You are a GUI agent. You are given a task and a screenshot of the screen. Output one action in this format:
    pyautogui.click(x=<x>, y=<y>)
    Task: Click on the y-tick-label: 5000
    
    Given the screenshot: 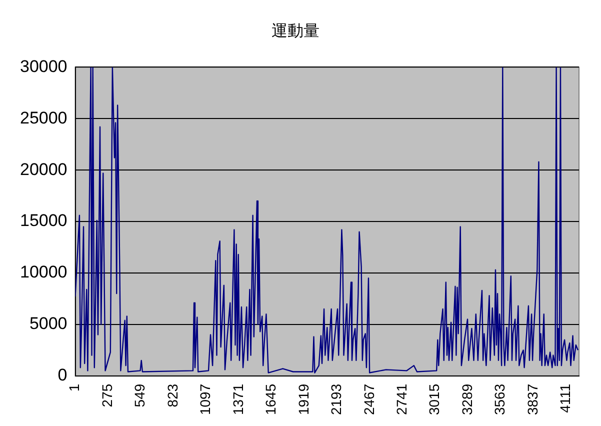 What is the action you would take?
    pyautogui.click(x=48, y=324)
    